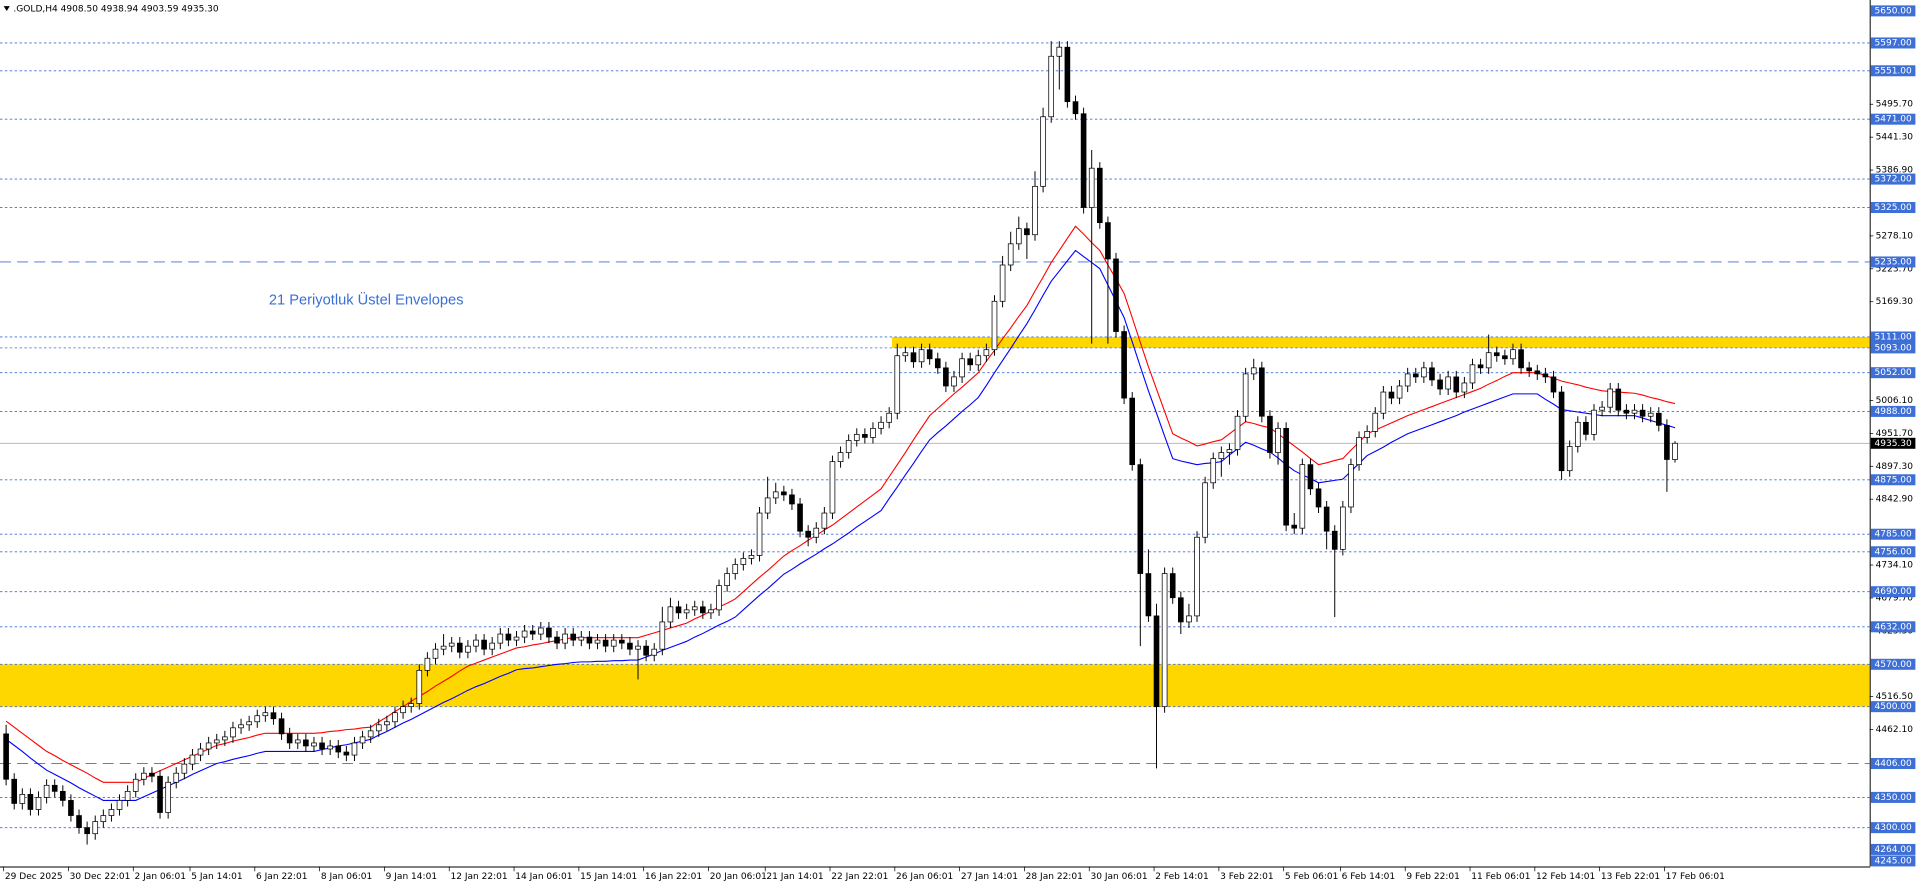 The image size is (1916, 888). What do you see at coordinates (1895, 434) in the screenshot?
I see `y-tick-label: 4951.70` at bounding box center [1895, 434].